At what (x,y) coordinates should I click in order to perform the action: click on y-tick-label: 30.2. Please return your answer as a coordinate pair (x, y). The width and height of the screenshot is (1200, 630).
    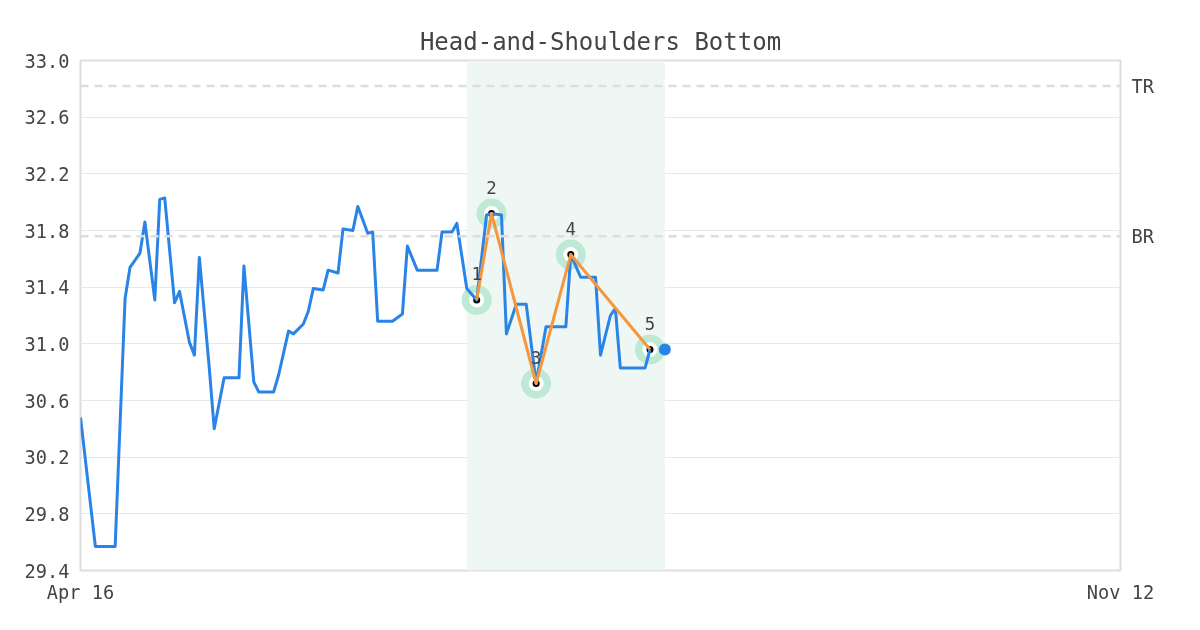
    Looking at the image, I should click on (47, 458).